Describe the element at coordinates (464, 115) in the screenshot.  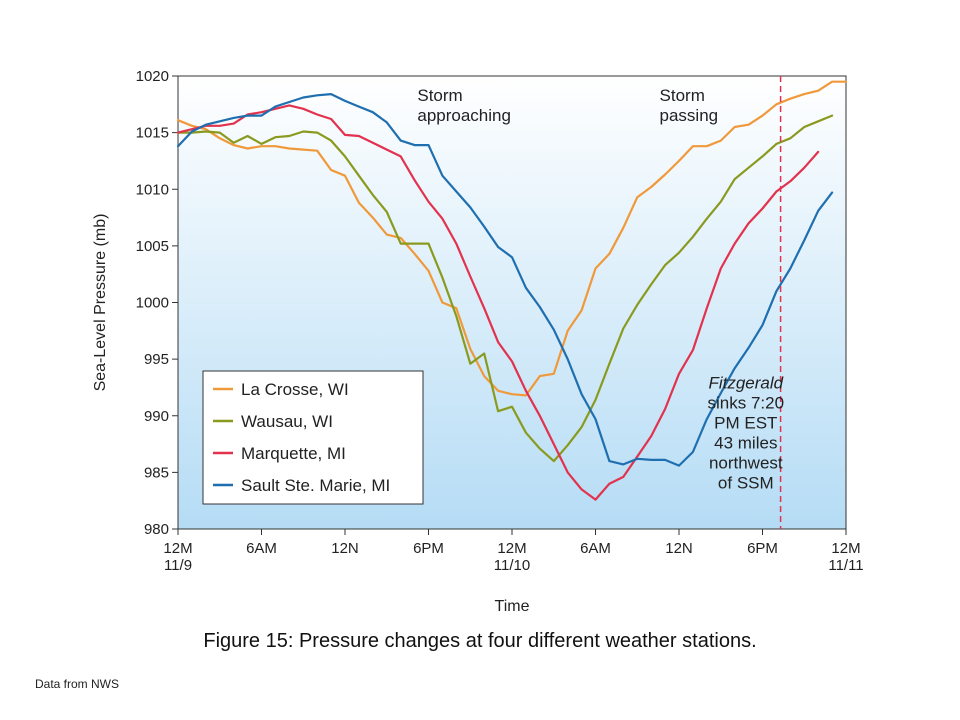
I see `annotation-line: approaching` at that location.